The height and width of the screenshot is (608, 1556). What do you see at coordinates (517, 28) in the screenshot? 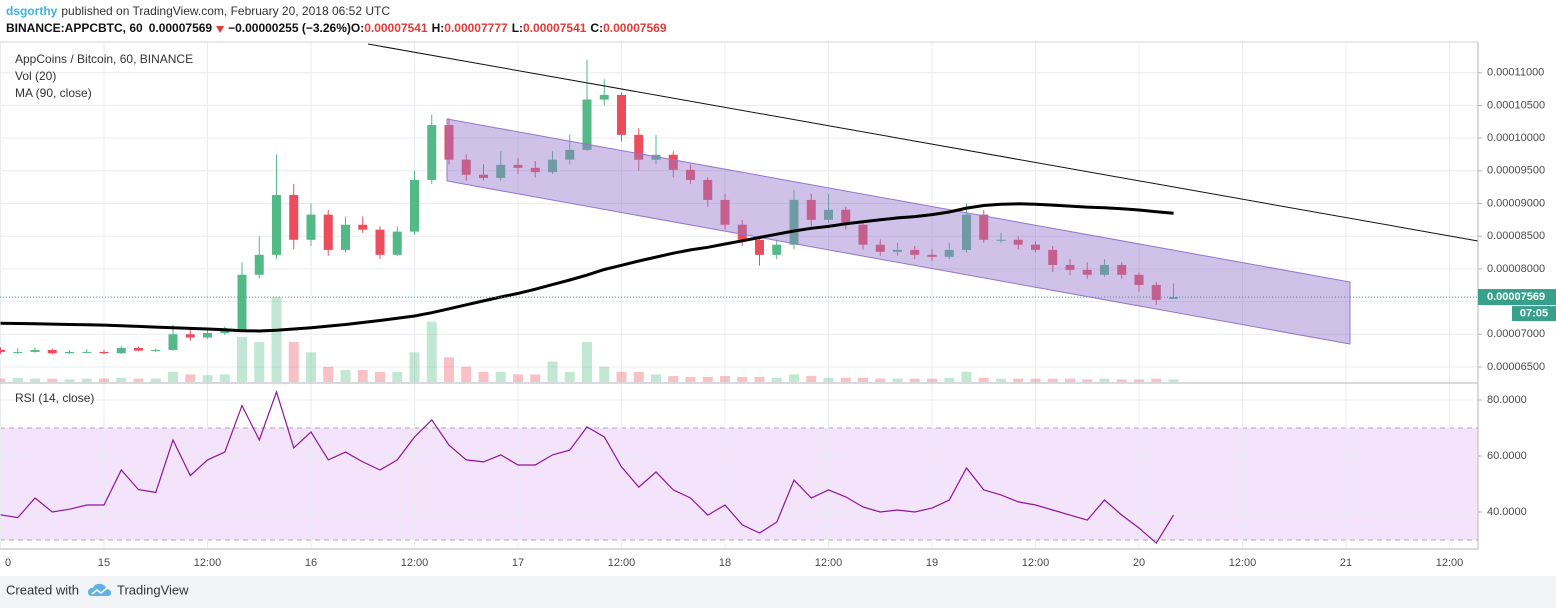
I see `ohlc-key: L:` at bounding box center [517, 28].